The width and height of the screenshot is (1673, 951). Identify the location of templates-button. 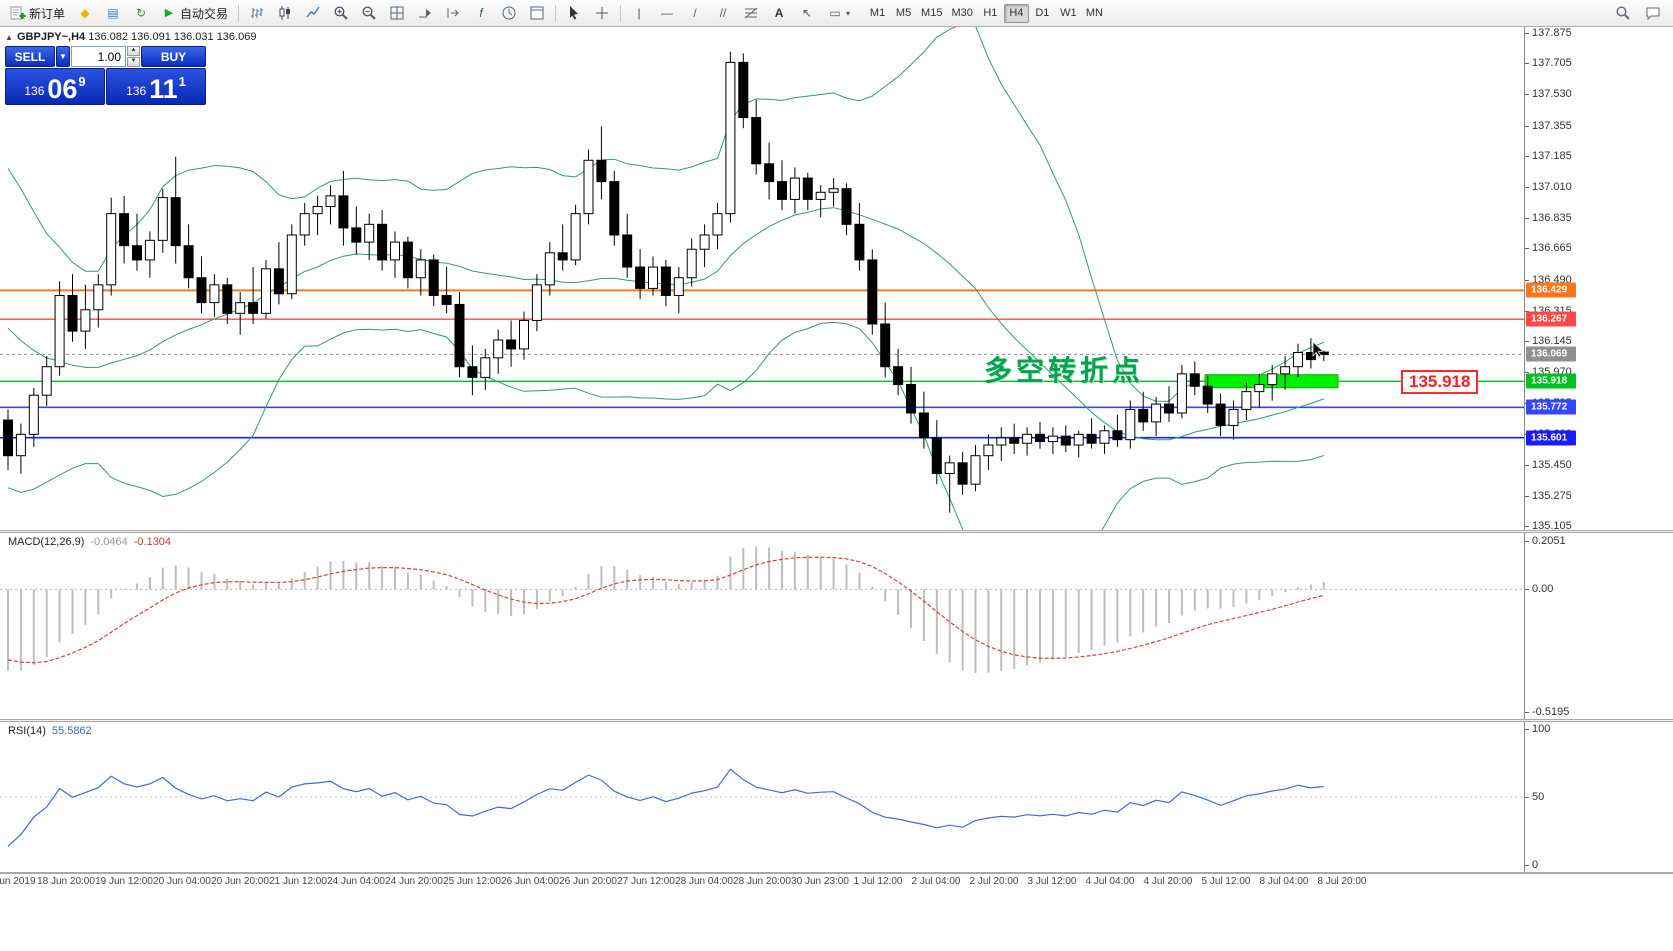
(537, 13).